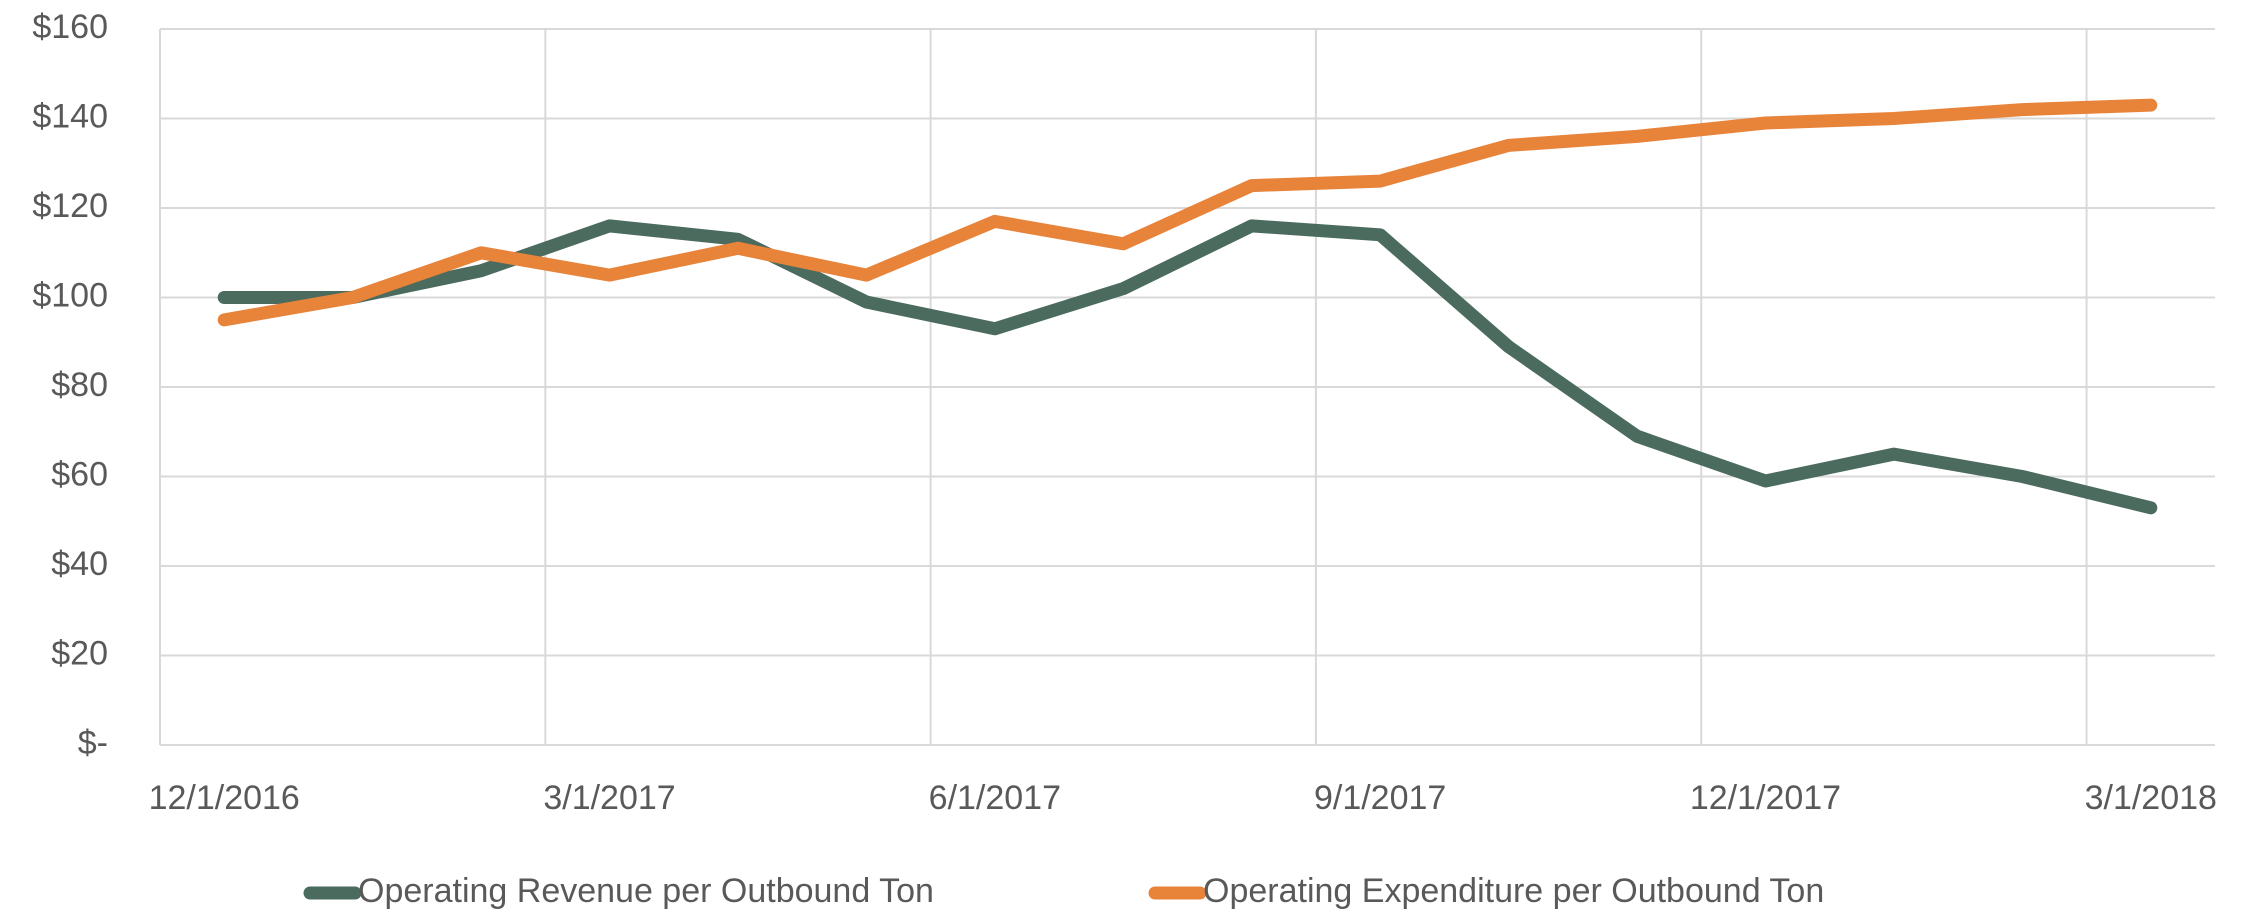 This screenshot has width=2259, height=921. I want to click on y-tick-label: $160, so click(70, 27).